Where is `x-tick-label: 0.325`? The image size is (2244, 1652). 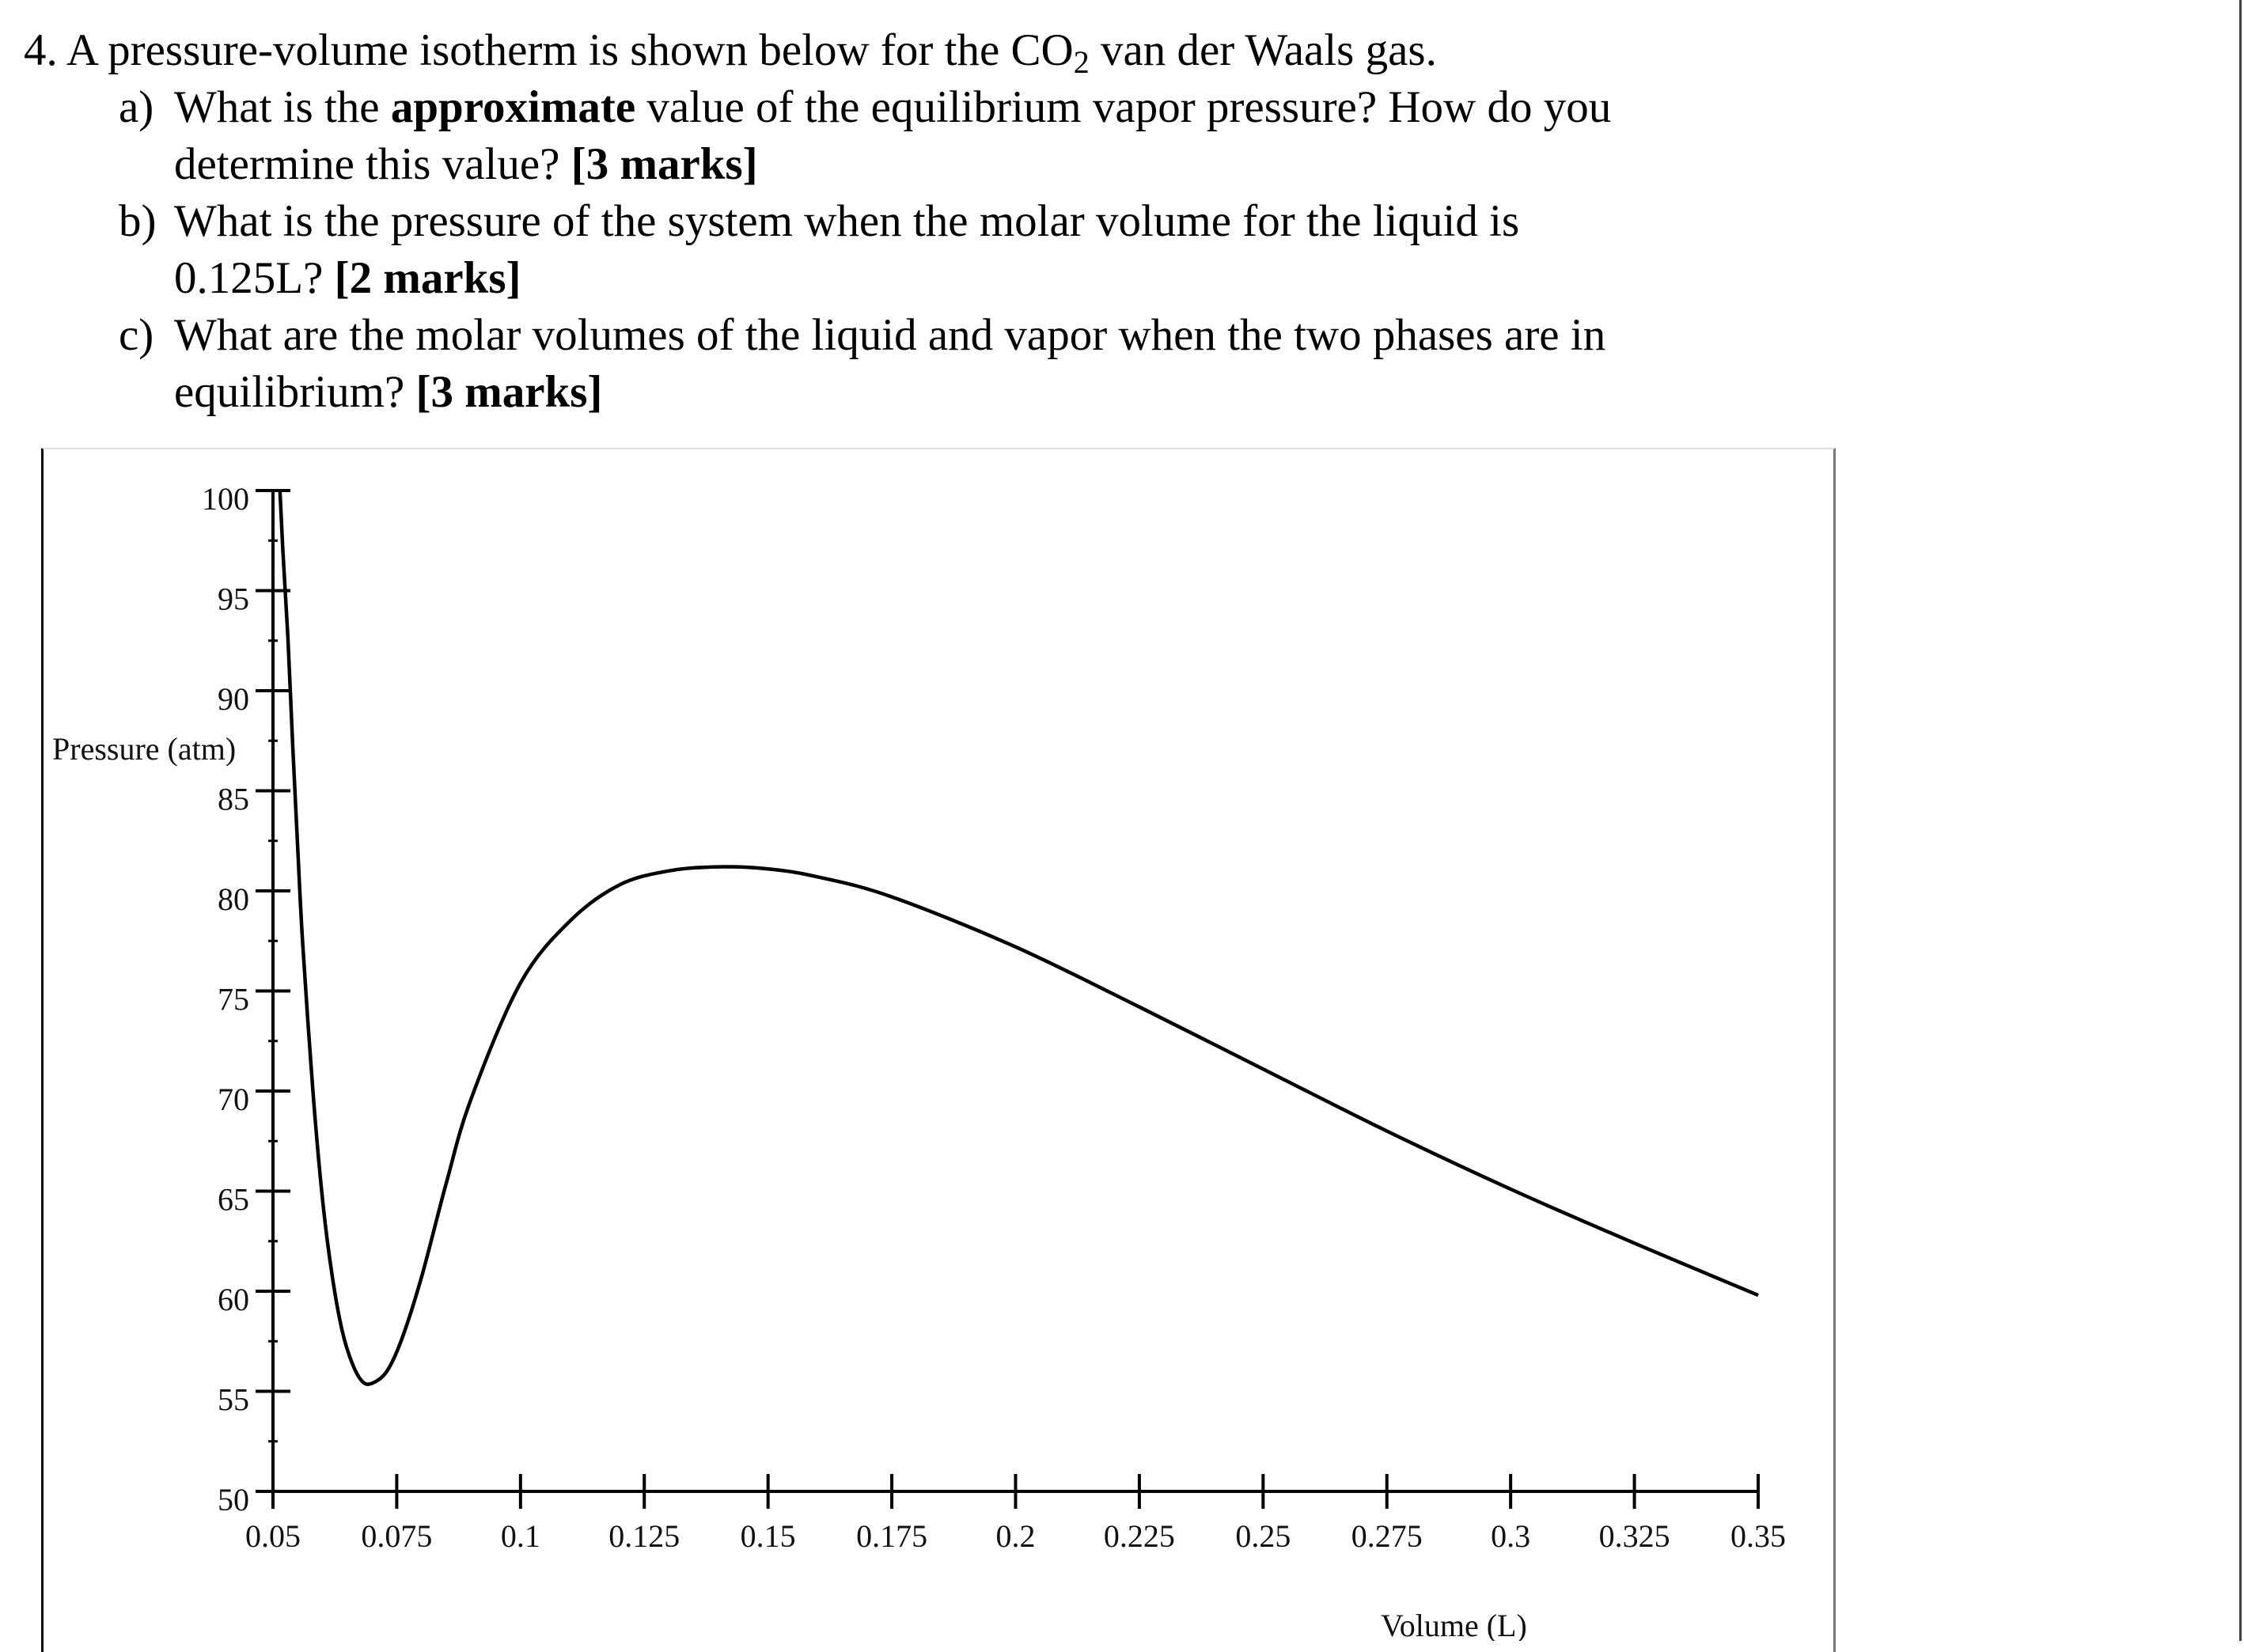 x-tick-label: 0.325 is located at coordinates (1635, 1536).